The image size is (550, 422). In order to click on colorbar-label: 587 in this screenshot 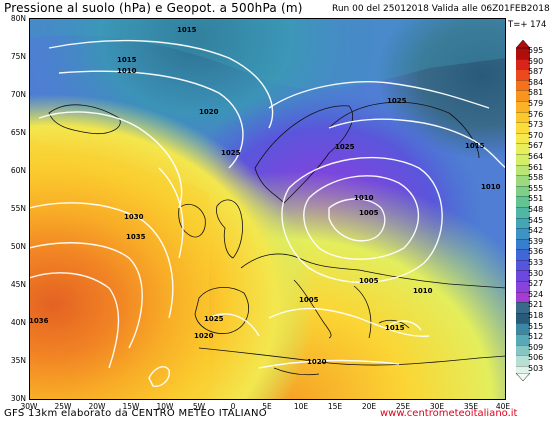, I will do `click(536, 72)`.